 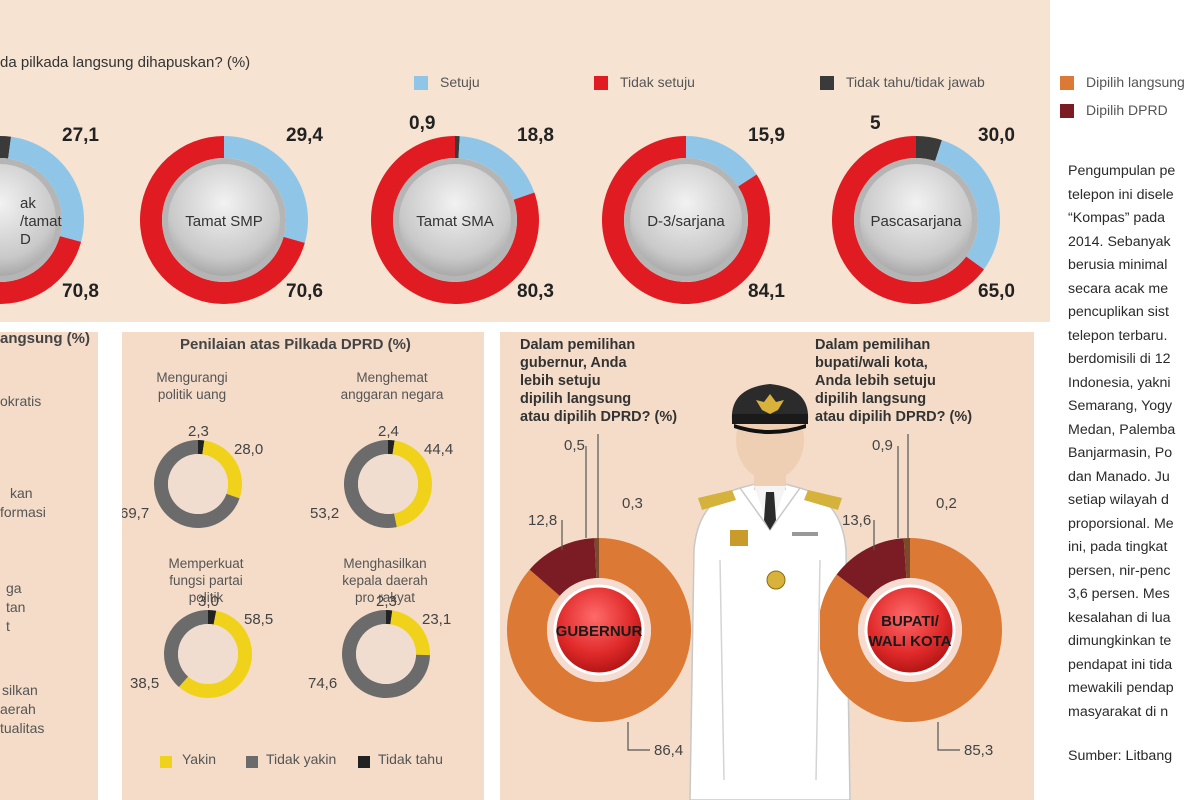 What do you see at coordinates (1120, 756) in the screenshot?
I see `source-text: Sumber: Litbang` at bounding box center [1120, 756].